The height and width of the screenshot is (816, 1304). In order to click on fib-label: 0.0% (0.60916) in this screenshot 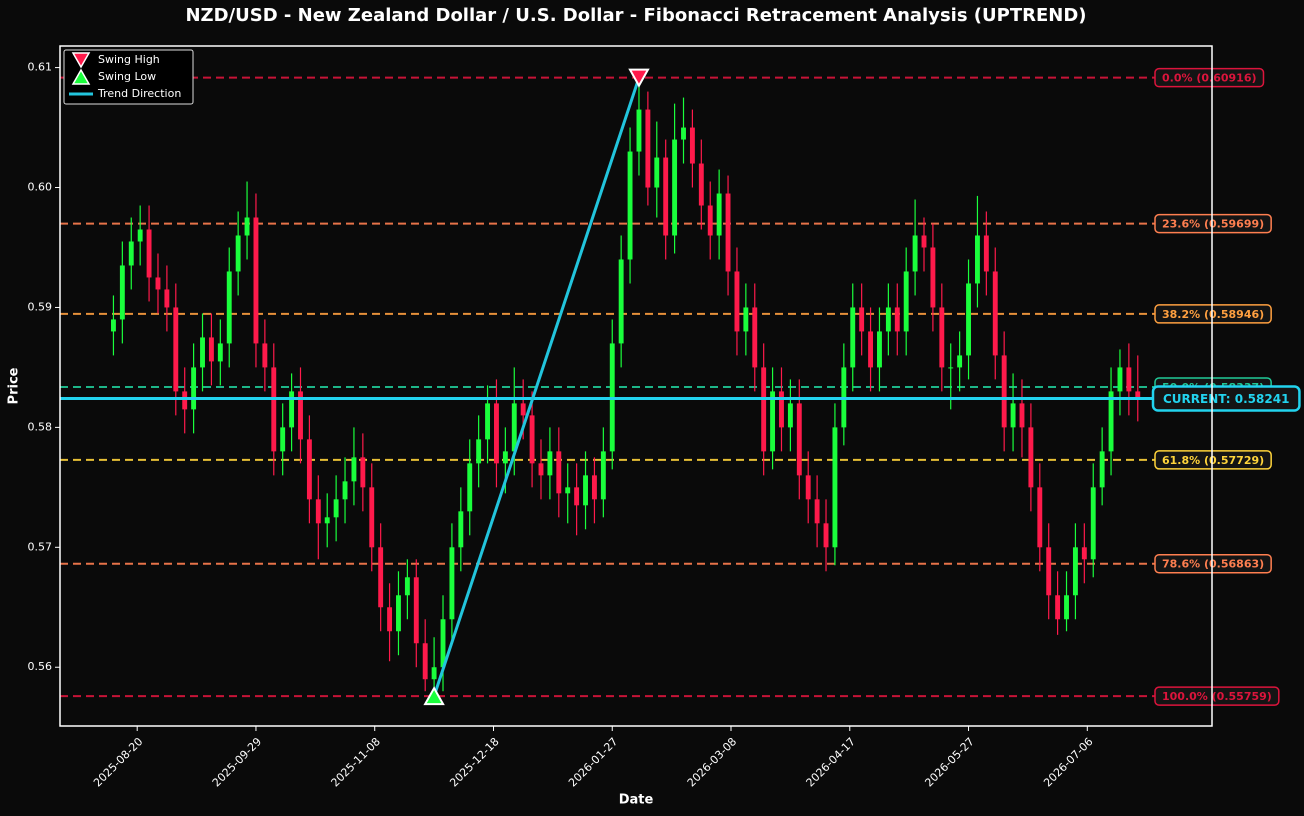, I will do `click(1209, 78)`.